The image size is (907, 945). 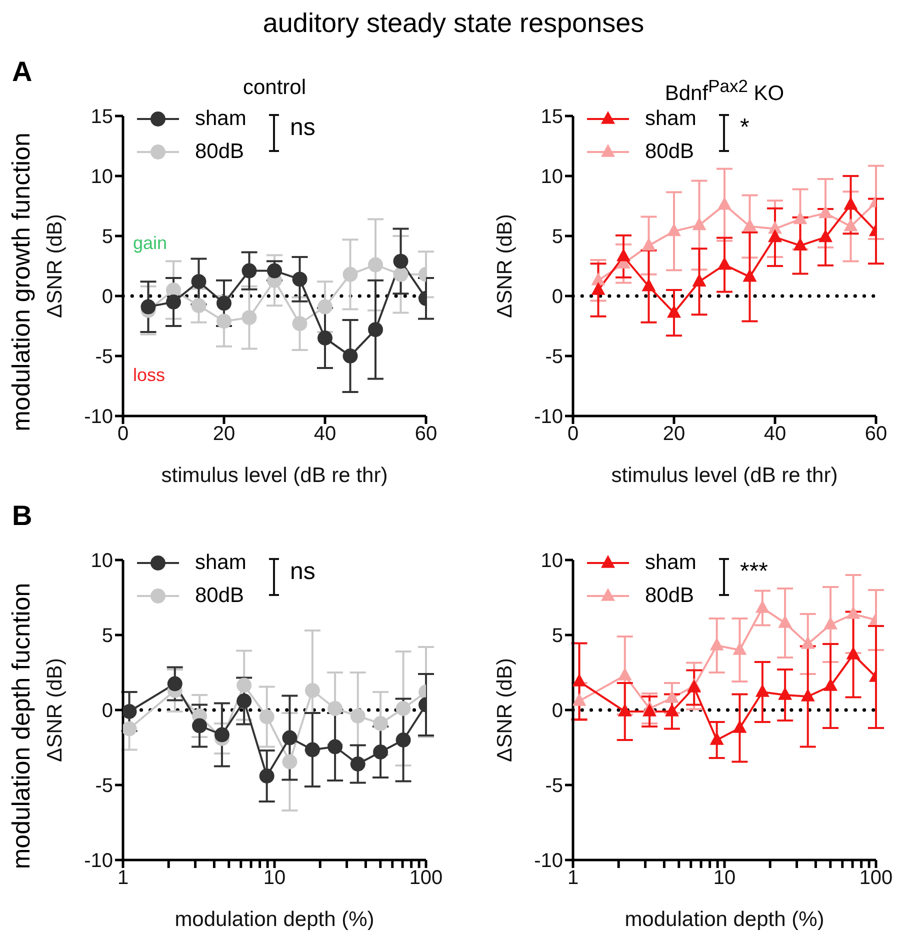 I want to click on text: auditory steady state responses, so click(x=454, y=23).